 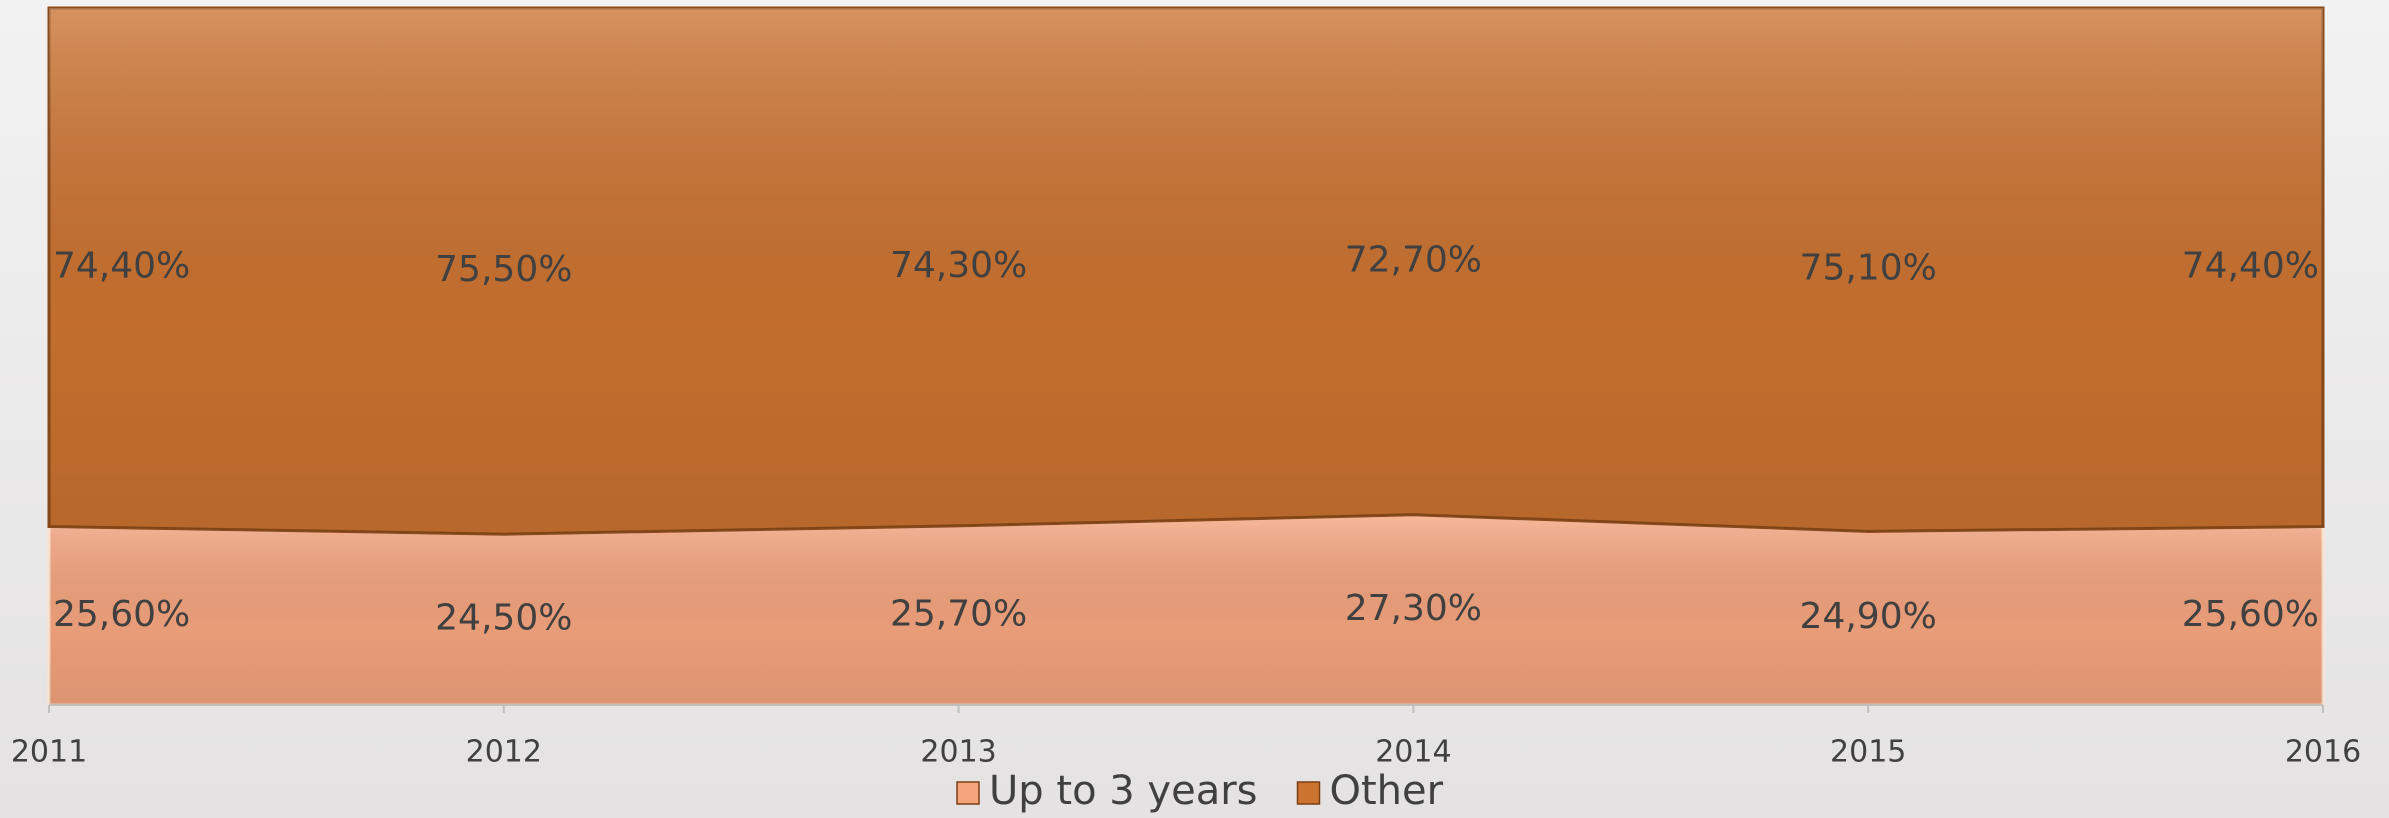 What do you see at coordinates (504, 752) in the screenshot?
I see `x-tick-label: 2012` at bounding box center [504, 752].